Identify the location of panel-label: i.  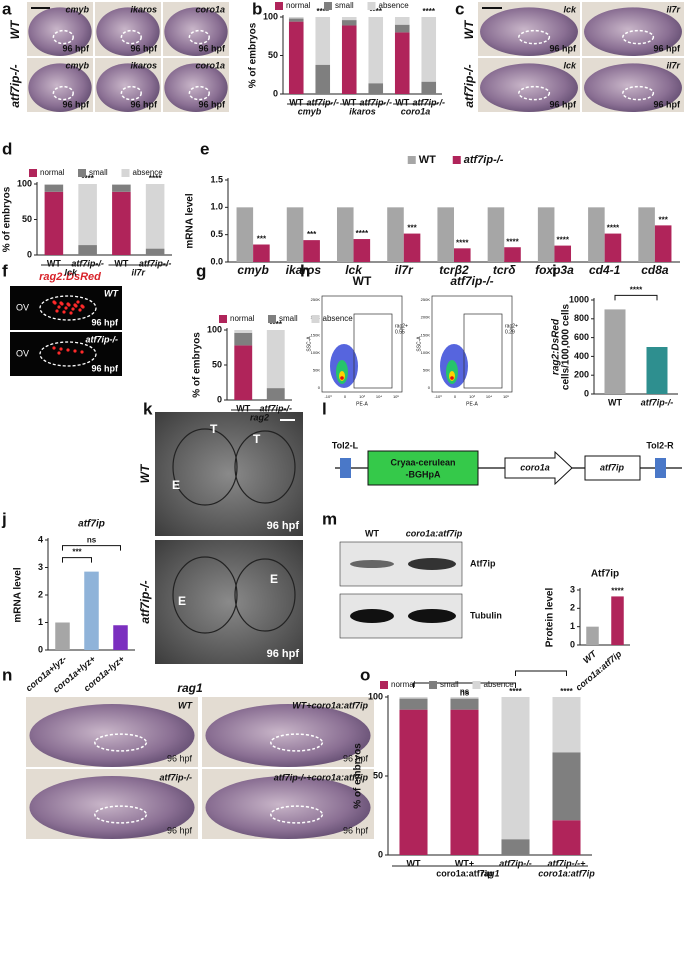
(554, 270).